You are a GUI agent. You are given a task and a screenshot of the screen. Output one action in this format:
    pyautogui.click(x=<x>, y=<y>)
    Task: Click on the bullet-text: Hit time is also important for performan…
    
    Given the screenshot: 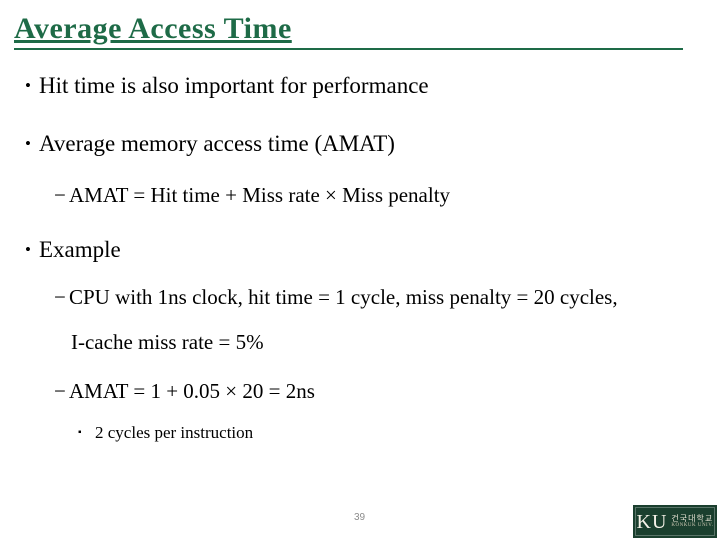 What is the action you would take?
    pyautogui.click(x=234, y=85)
    